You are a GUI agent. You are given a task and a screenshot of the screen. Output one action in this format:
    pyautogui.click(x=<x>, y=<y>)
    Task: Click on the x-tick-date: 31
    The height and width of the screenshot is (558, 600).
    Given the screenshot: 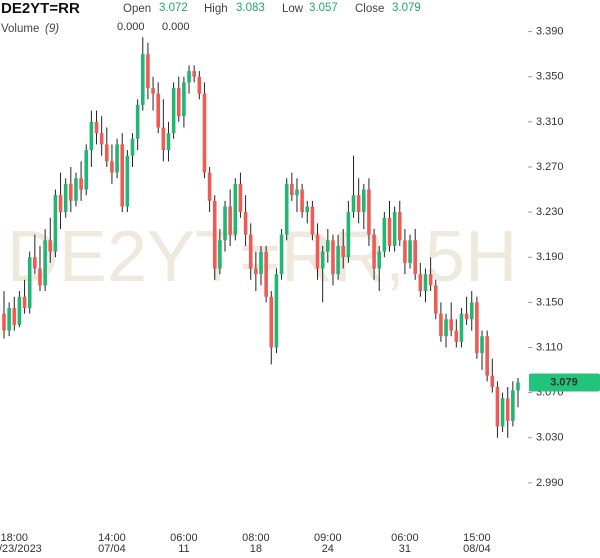 What is the action you would take?
    pyautogui.click(x=405, y=549)
    